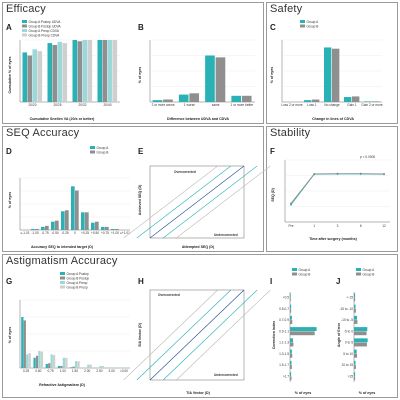 The height and width of the screenshot is (400, 400). What do you see at coordinates (286, 9) in the screenshot?
I see `safety-title: Safety` at bounding box center [286, 9].